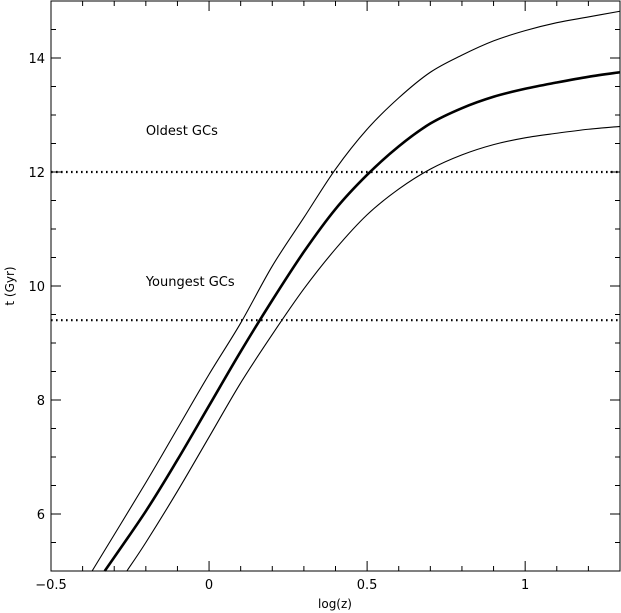 This screenshot has width=621, height=613. Describe the element at coordinates (367, 585) in the screenshot. I see `x-tick-label: 0.5` at that location.